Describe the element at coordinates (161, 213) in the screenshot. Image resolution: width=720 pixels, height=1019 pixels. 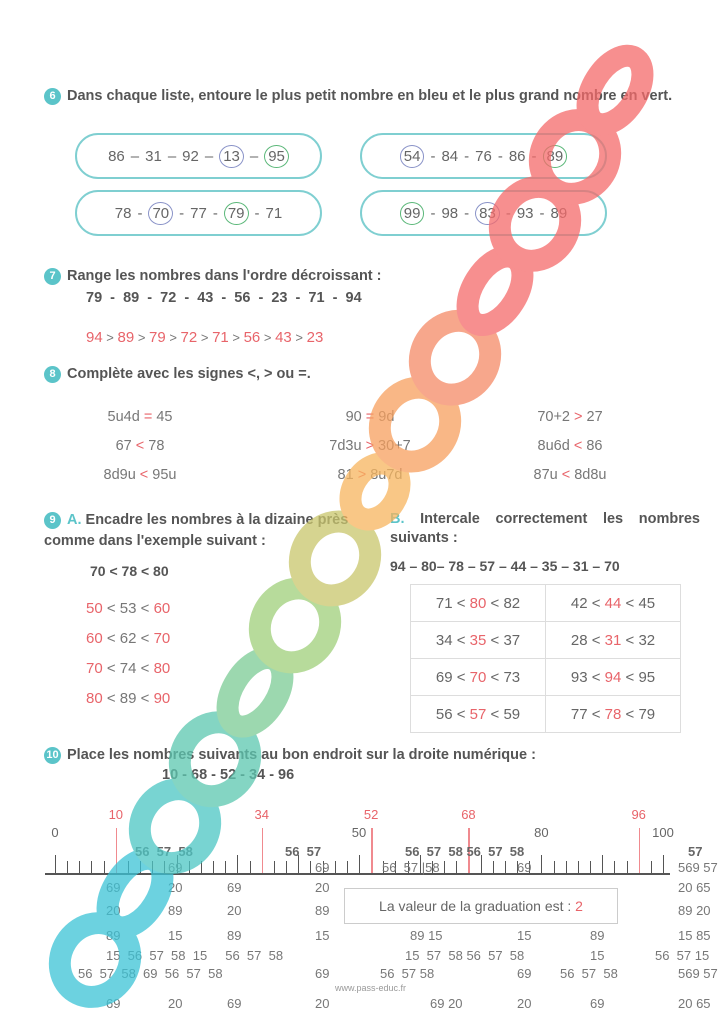
I see `circled-min-number: 70` at that location.